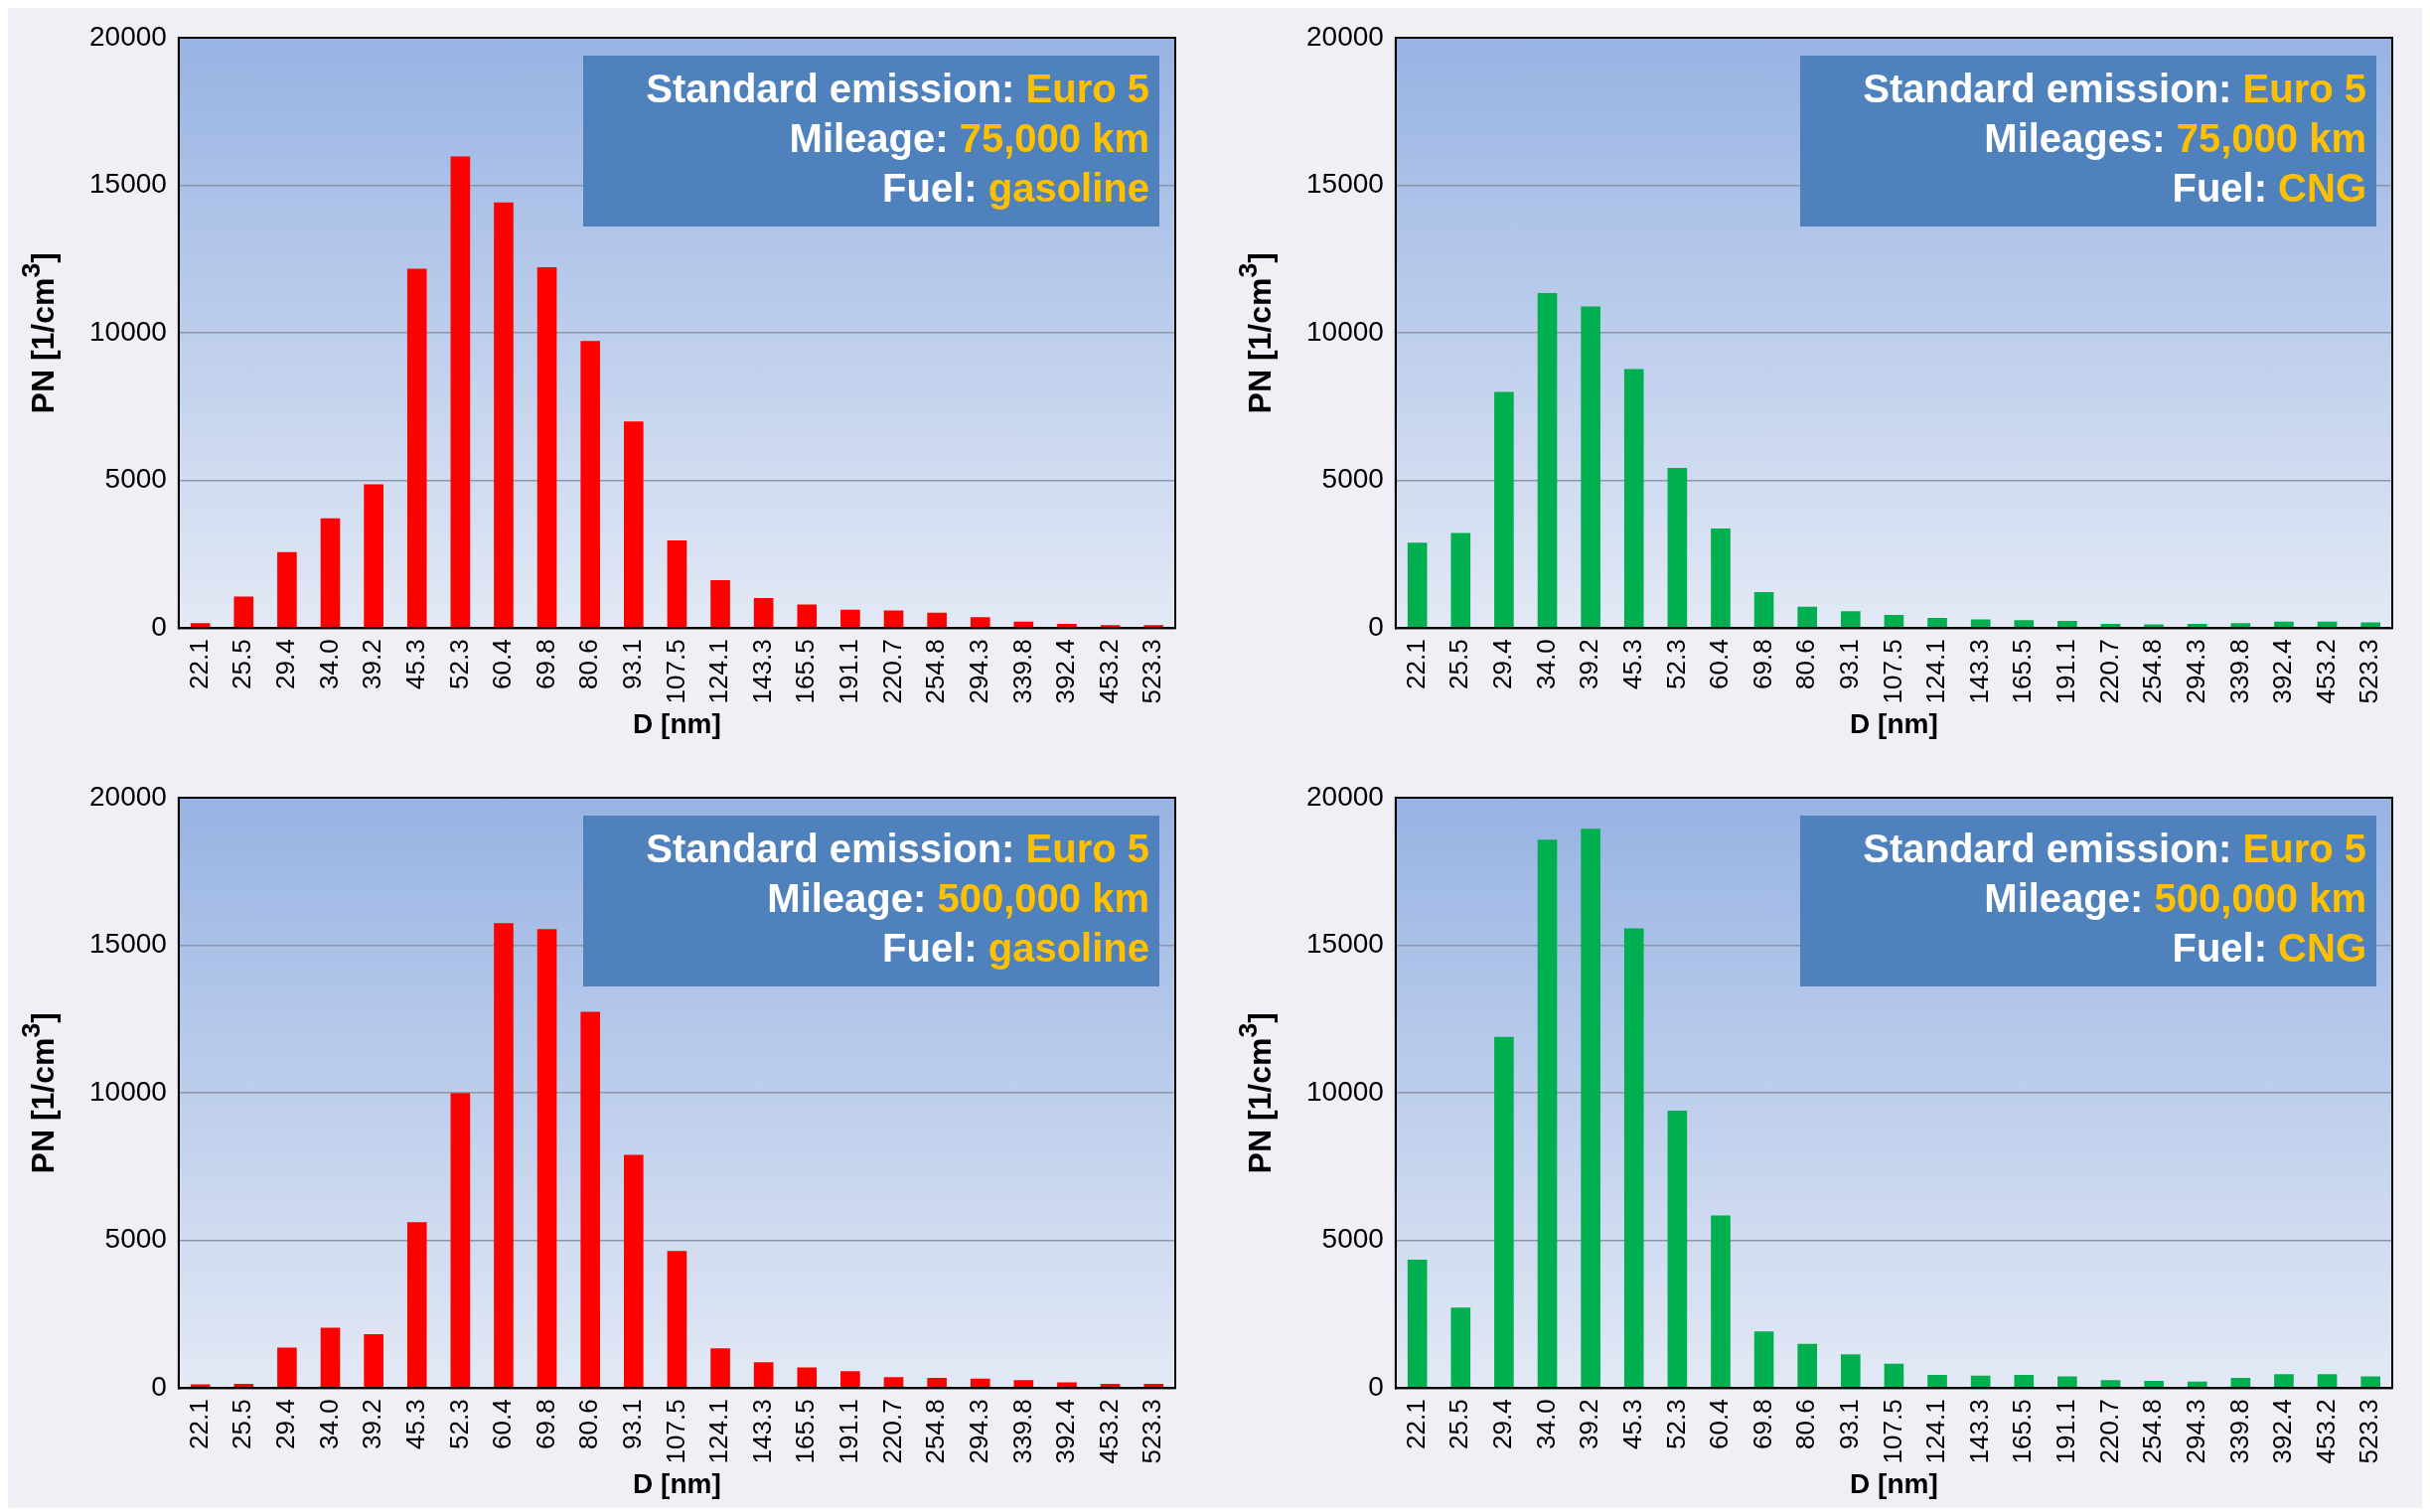  I want to click on y-tick-label: 0, so click(1376, 627).